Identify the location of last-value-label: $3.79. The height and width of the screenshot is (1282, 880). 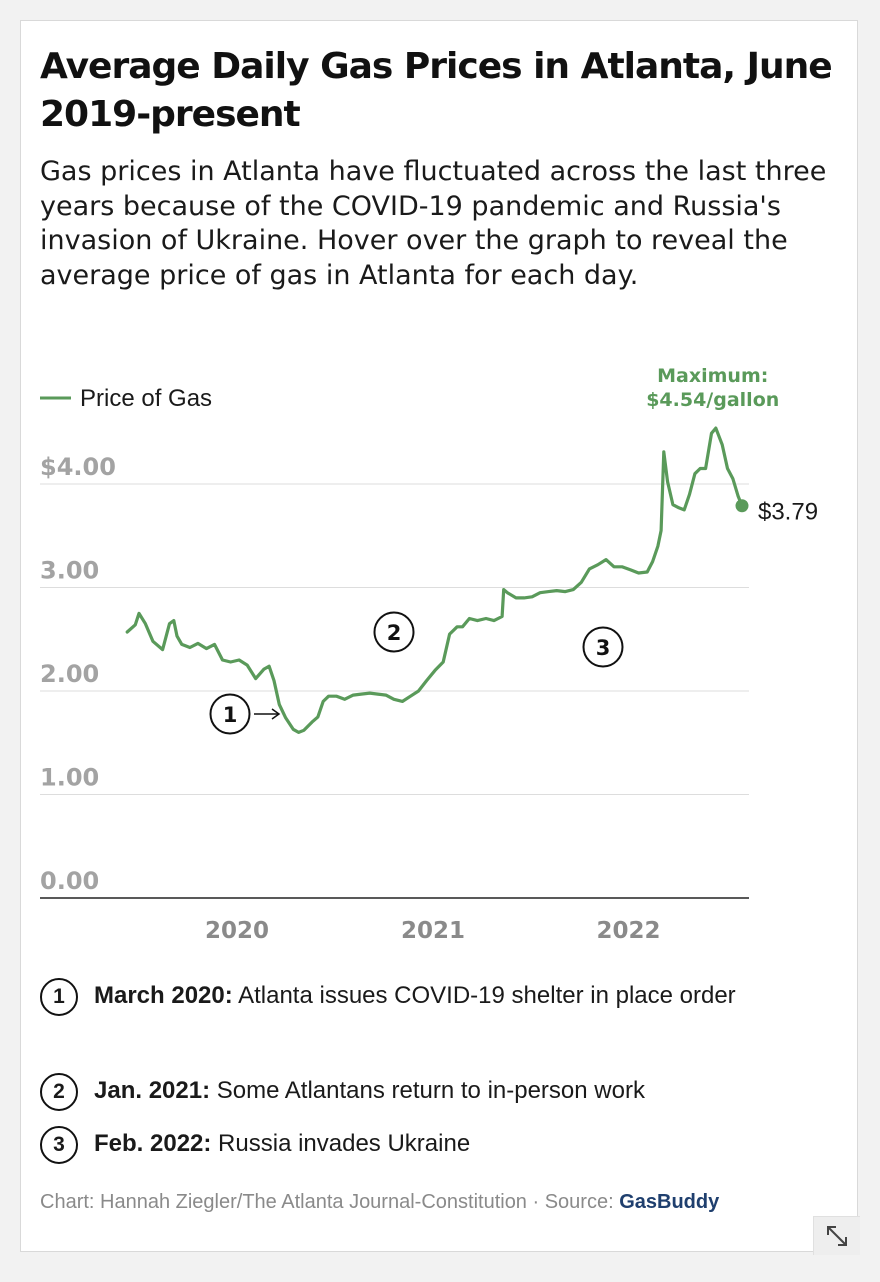
(788, 512).